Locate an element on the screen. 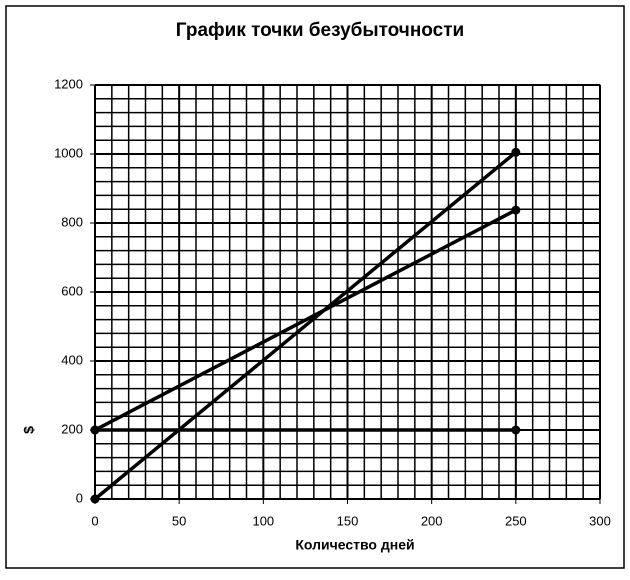 This screenshot has height=580, width=630. y-tick-label: 1200 is located at coordinates (68, 83).